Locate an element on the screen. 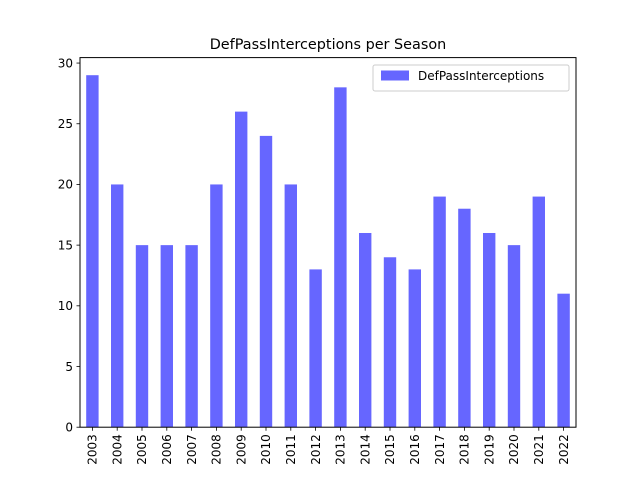 This screenshot has width=640, height=484. bar-2017 is located at coordinates (439, 312).